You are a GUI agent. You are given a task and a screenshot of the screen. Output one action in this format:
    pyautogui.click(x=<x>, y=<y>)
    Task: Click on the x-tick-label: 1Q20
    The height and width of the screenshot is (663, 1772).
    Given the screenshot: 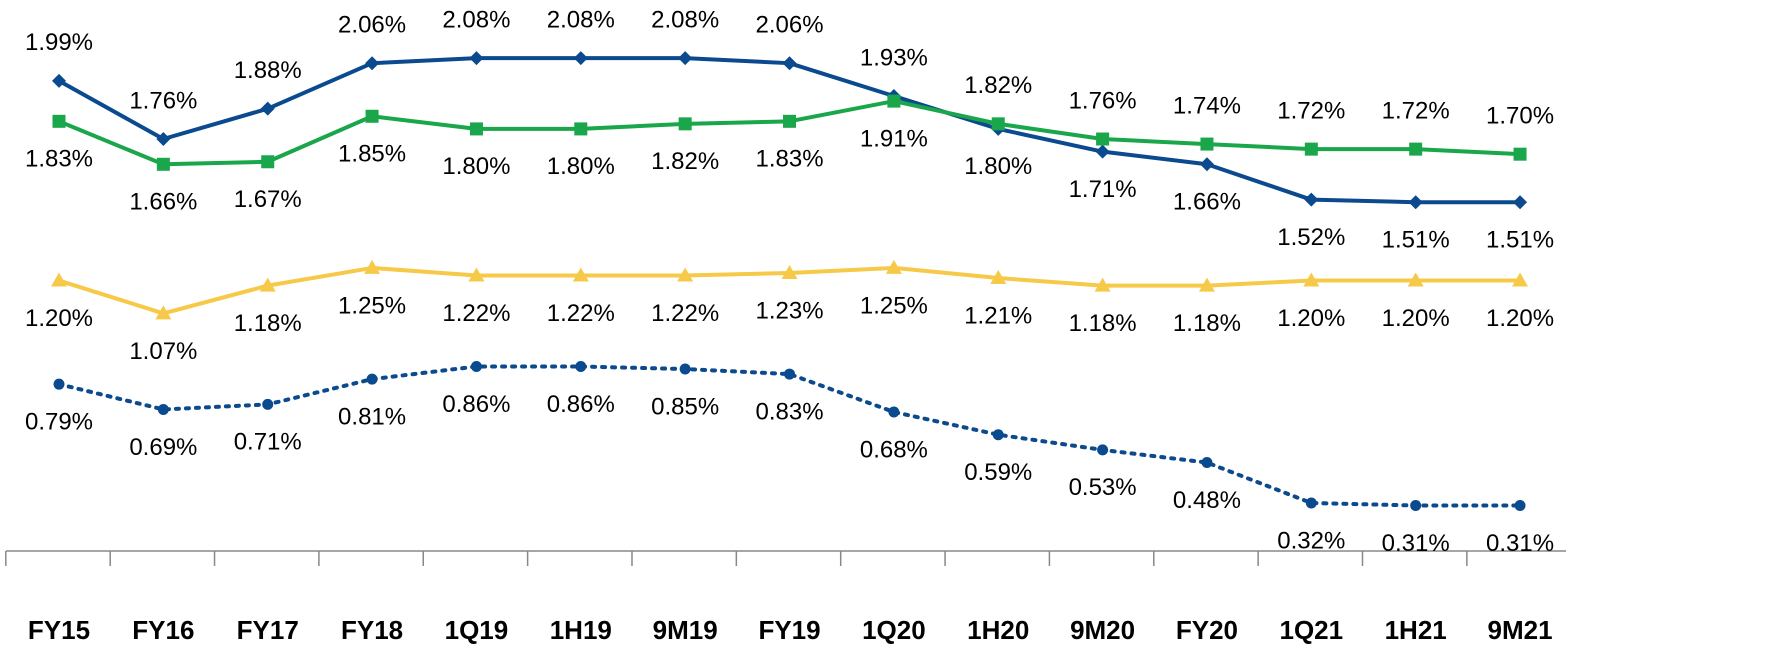 What is the action you would take?
    pyautogui.click(x=894, y=630)
    